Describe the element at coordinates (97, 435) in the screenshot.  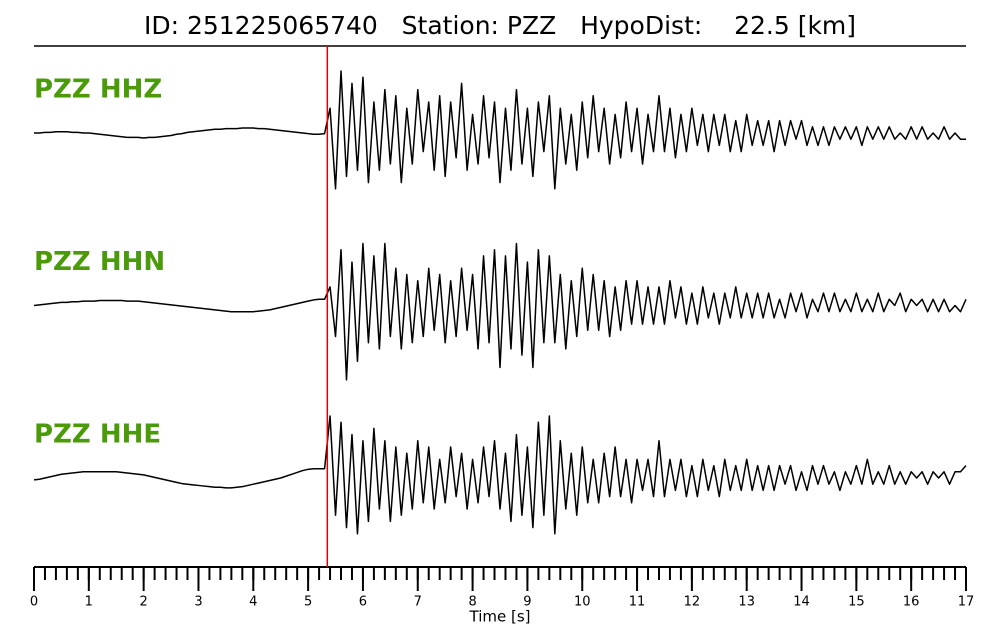
I see `trace-label: PZZ HHE` at that location.